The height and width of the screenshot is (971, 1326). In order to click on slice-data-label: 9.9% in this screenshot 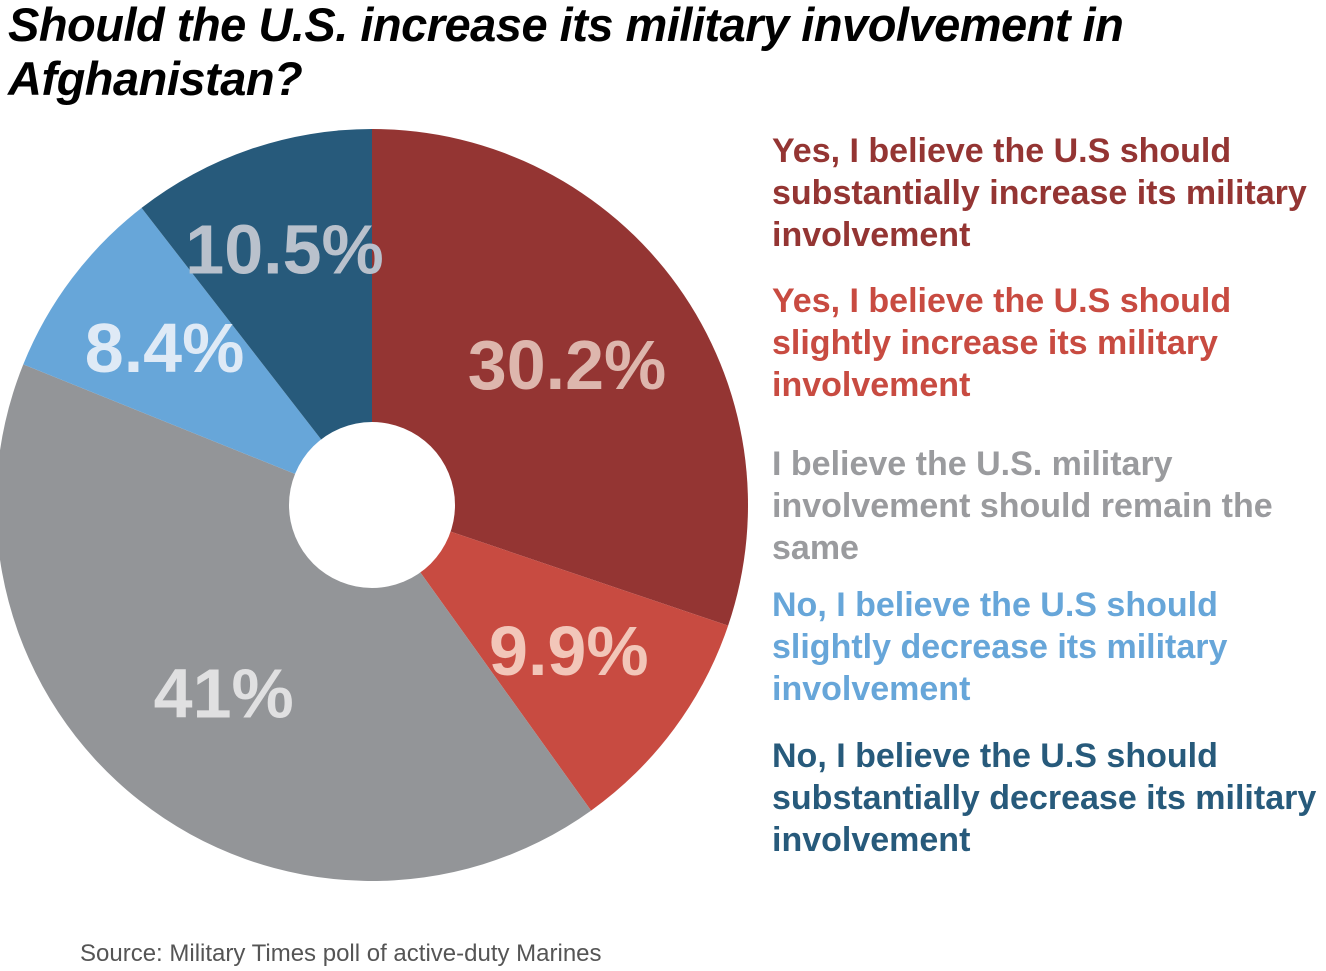, I will do `click(569, 651)`.